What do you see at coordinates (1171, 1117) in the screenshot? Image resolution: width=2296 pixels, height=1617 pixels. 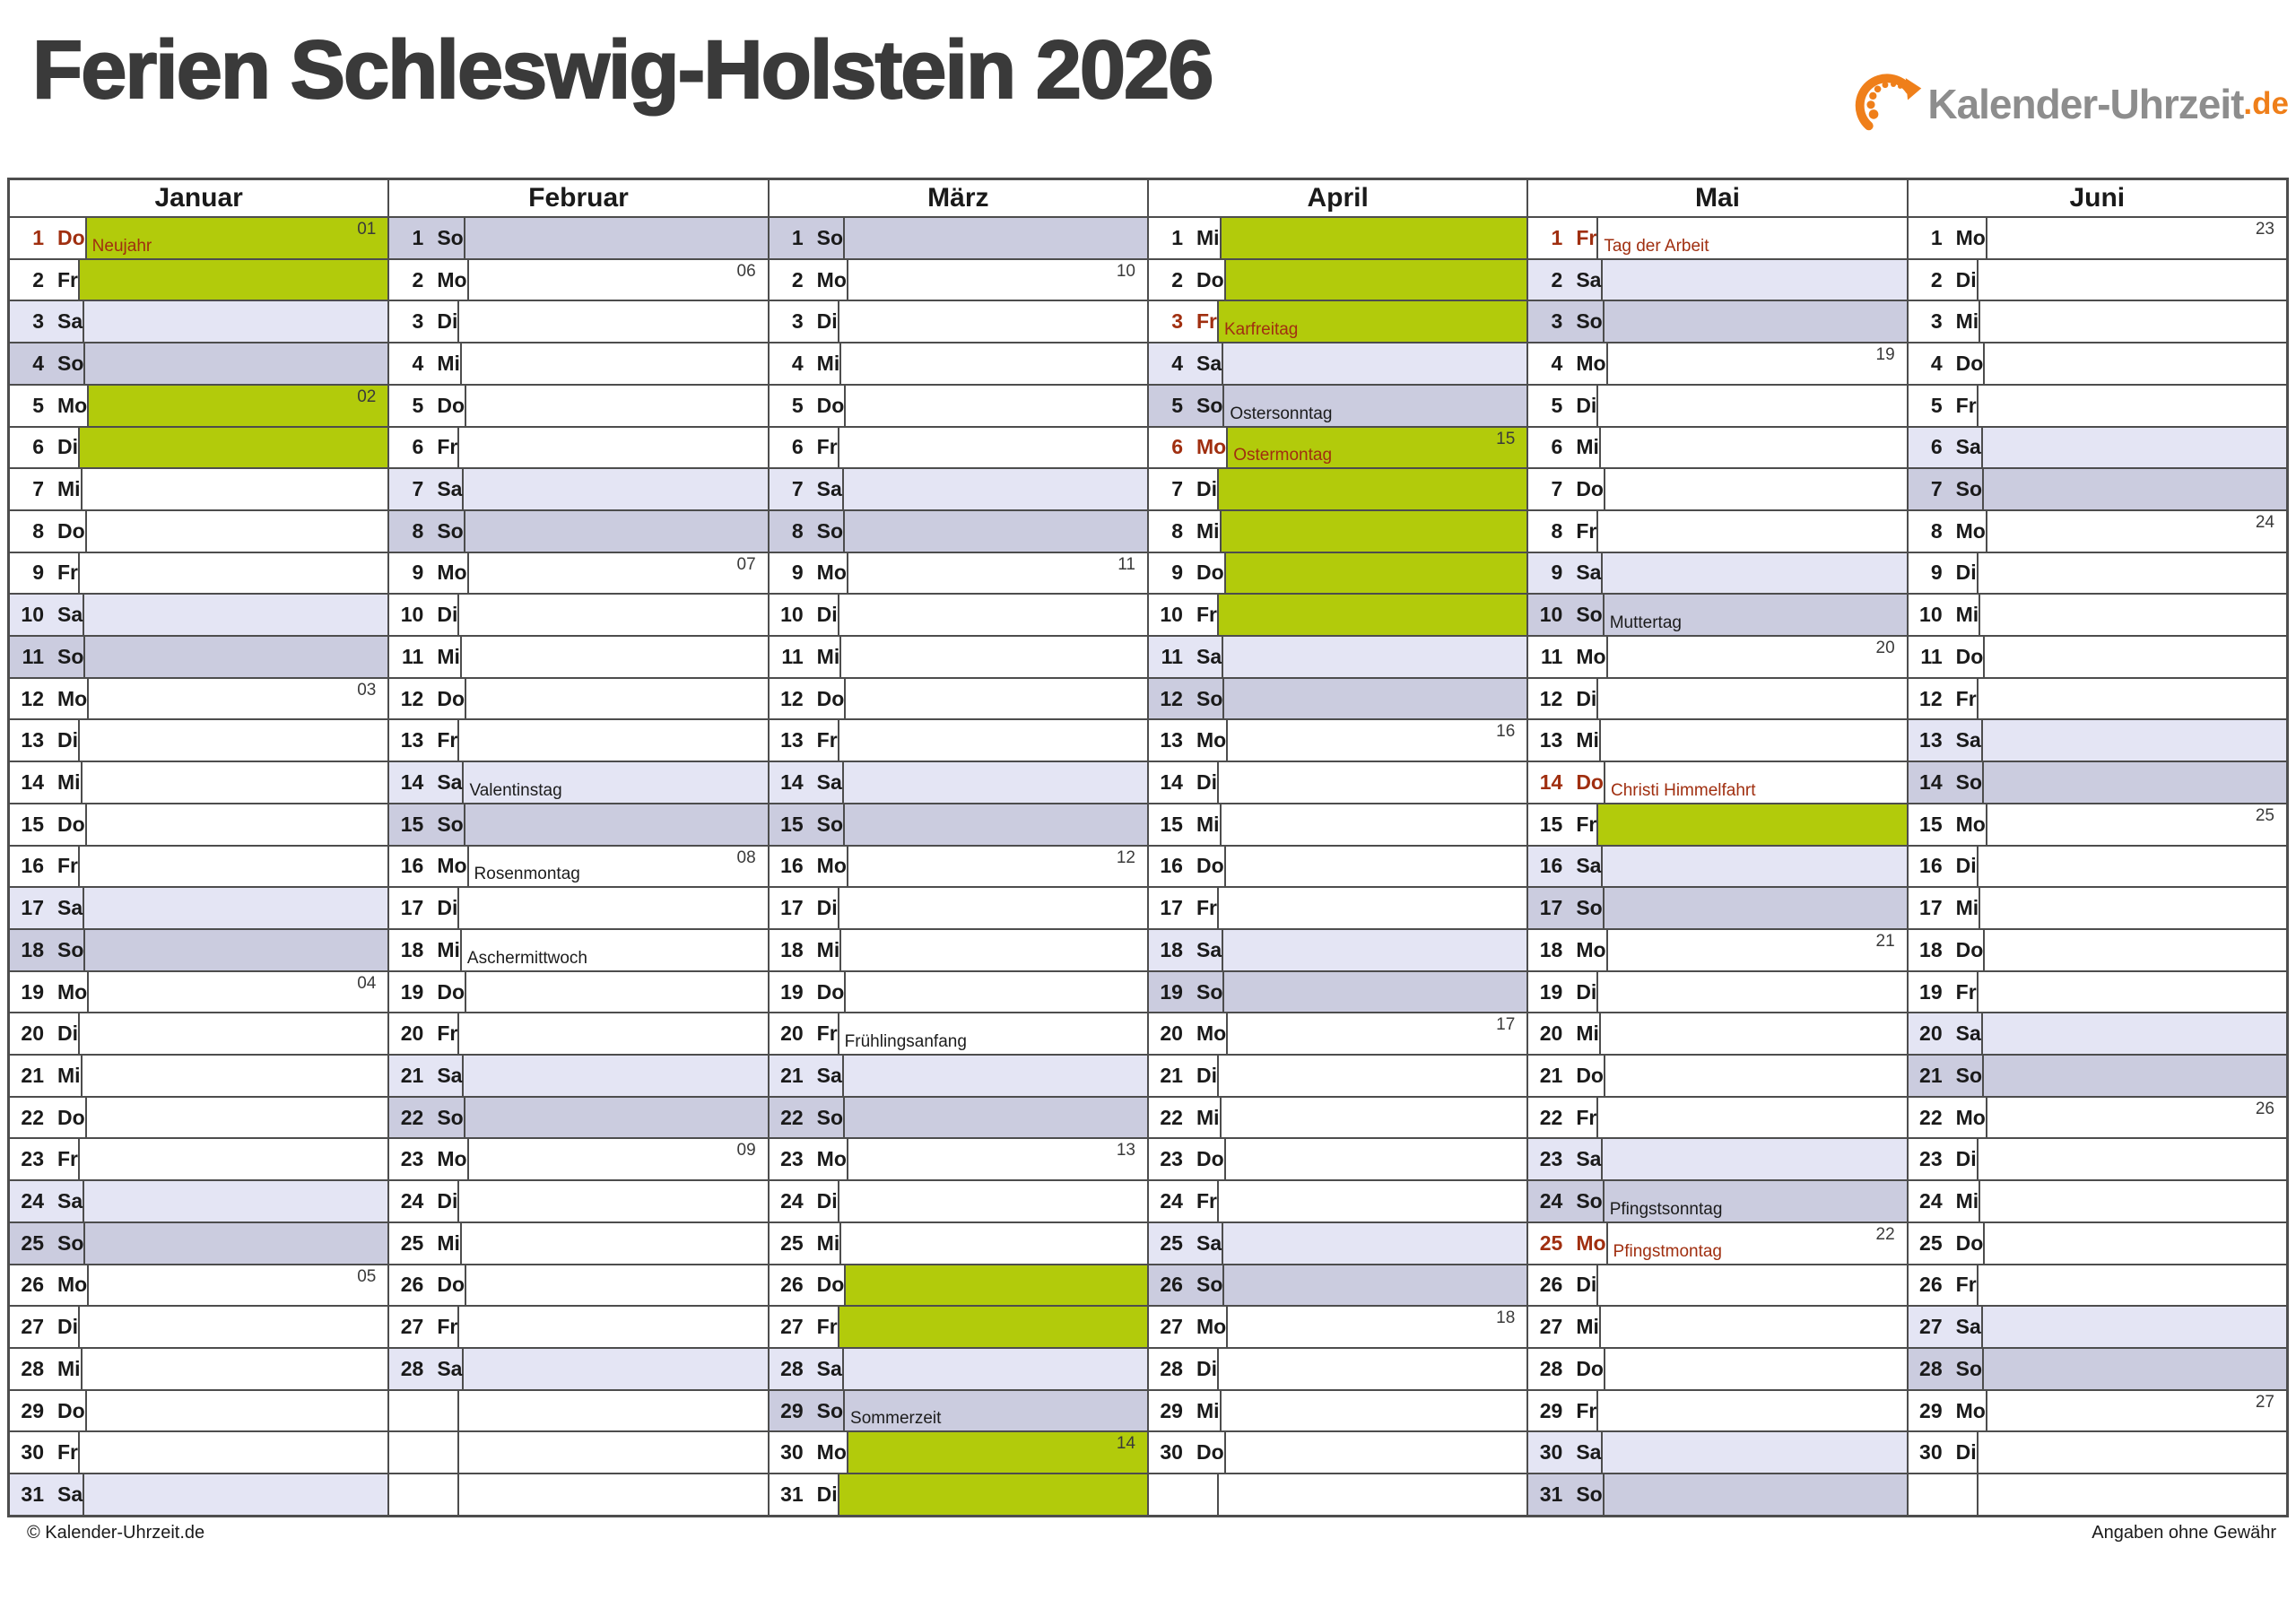 I see `day-number: 22` at bounding box center [1171, 1117].